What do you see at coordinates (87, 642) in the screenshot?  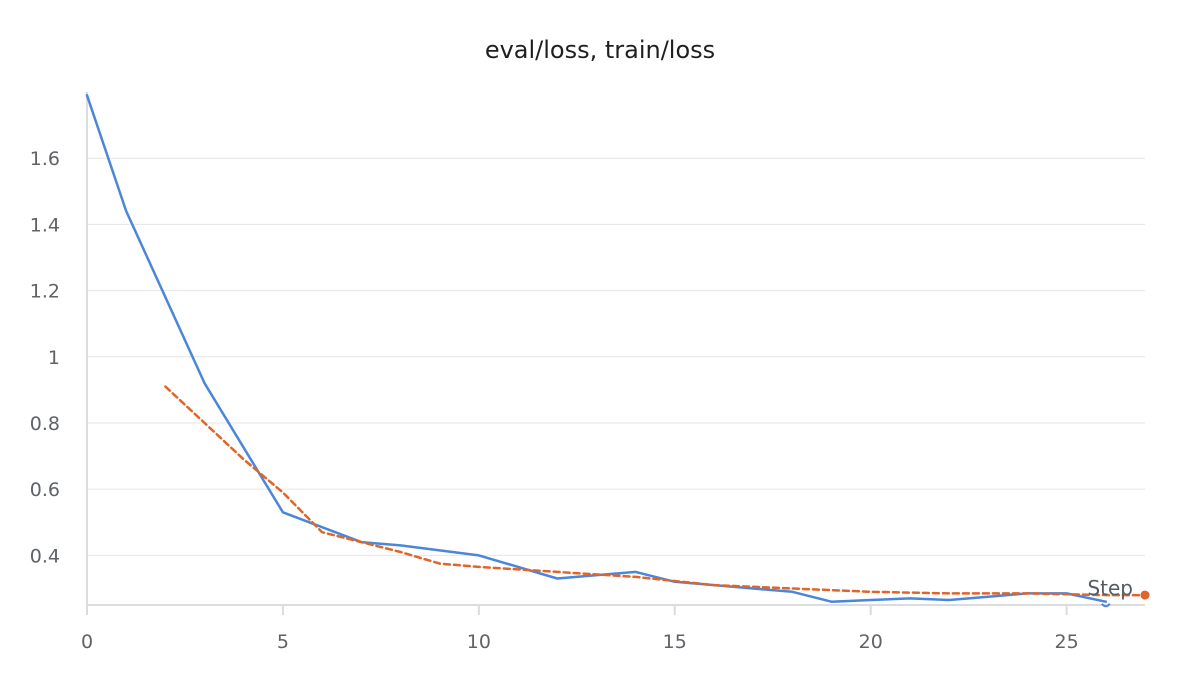 I see `x-tick-label: 0` at bounding box center [87, 642].